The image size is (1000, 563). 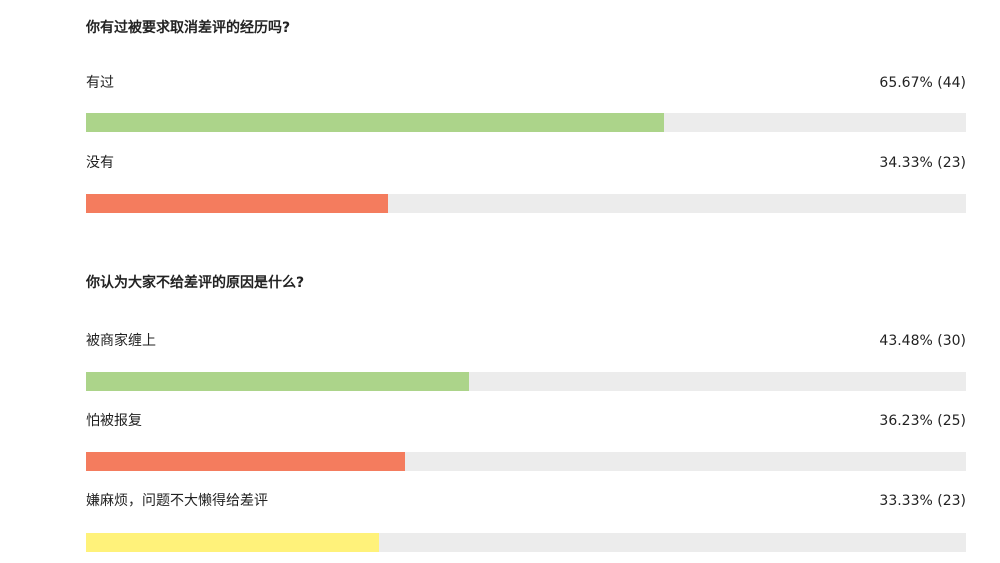 What do you see at coordinates (121, 341) in the screenshot?
I see `option-label: 被商家缠上` at bounding box center [121, 341].